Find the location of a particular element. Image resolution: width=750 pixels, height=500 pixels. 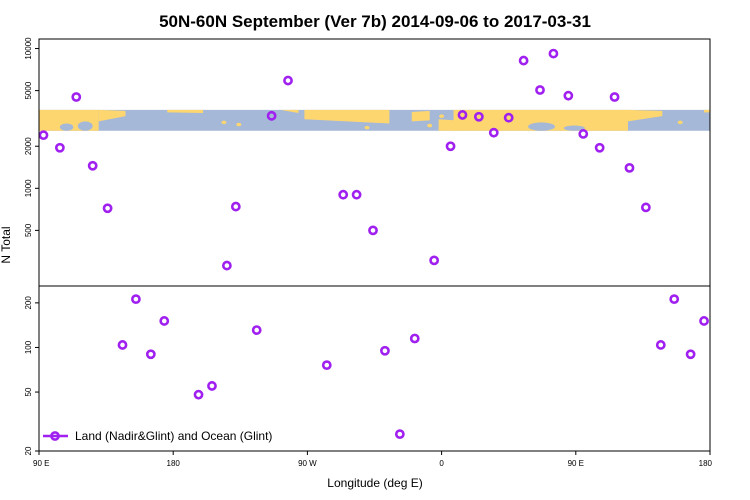

legend-label: Land (Nadir&Glint) and Ocean (Glint) is located at coordinates (173, 436).